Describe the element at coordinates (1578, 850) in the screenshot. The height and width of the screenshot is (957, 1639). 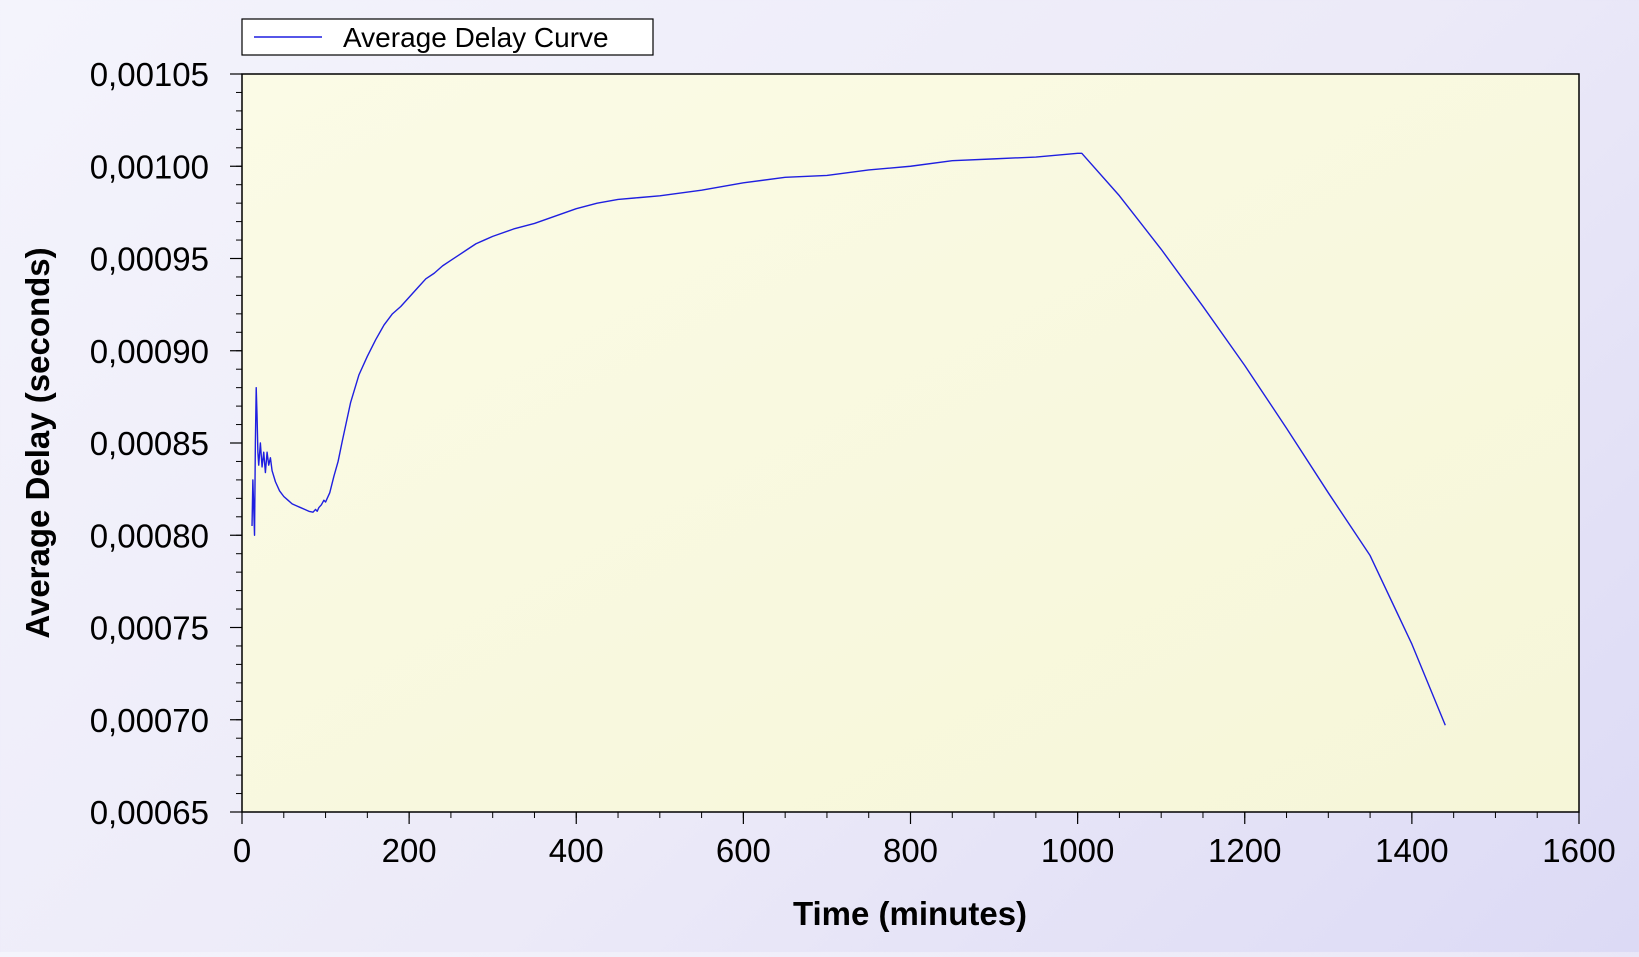
I see `x-tick-label: 1600` at that location.